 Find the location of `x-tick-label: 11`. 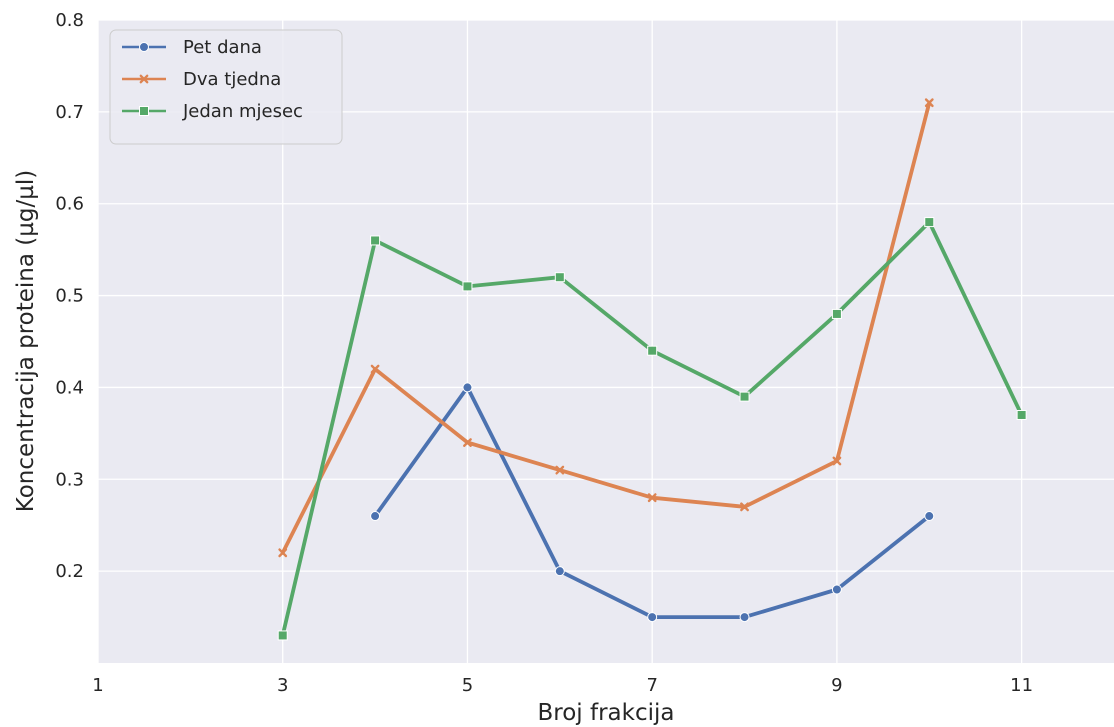

x-tick-label: 11 is located at coordinates (1021, 685).